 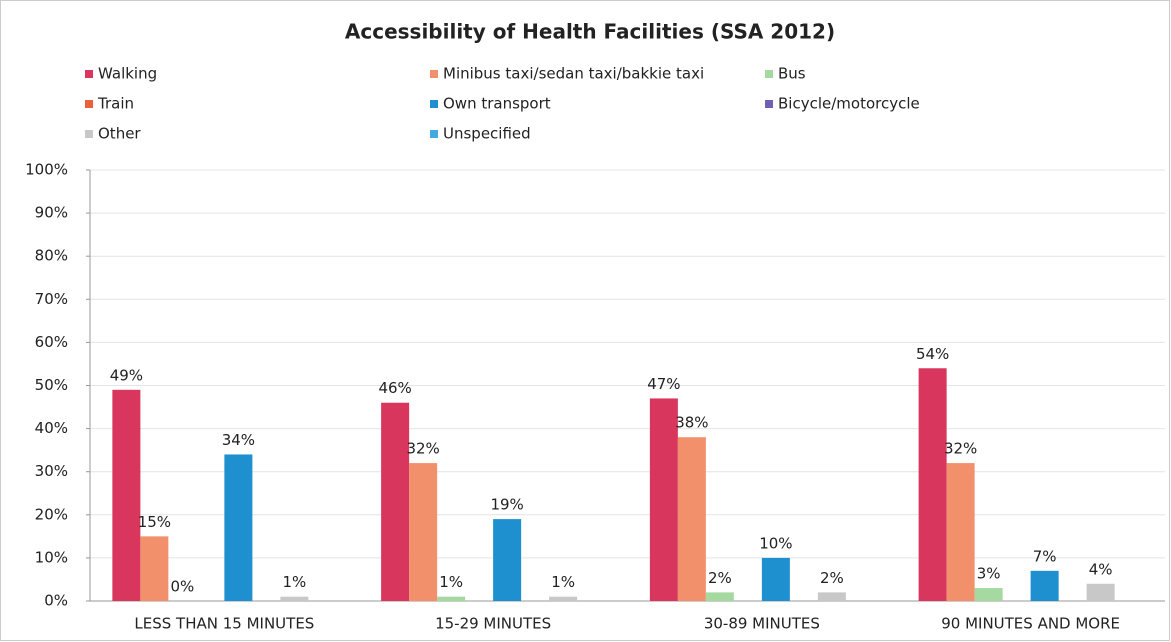 What do you see at coordinates (932, 354) in the screenshot?
I see `data-label: 54%` at bounding box center [932, 354].